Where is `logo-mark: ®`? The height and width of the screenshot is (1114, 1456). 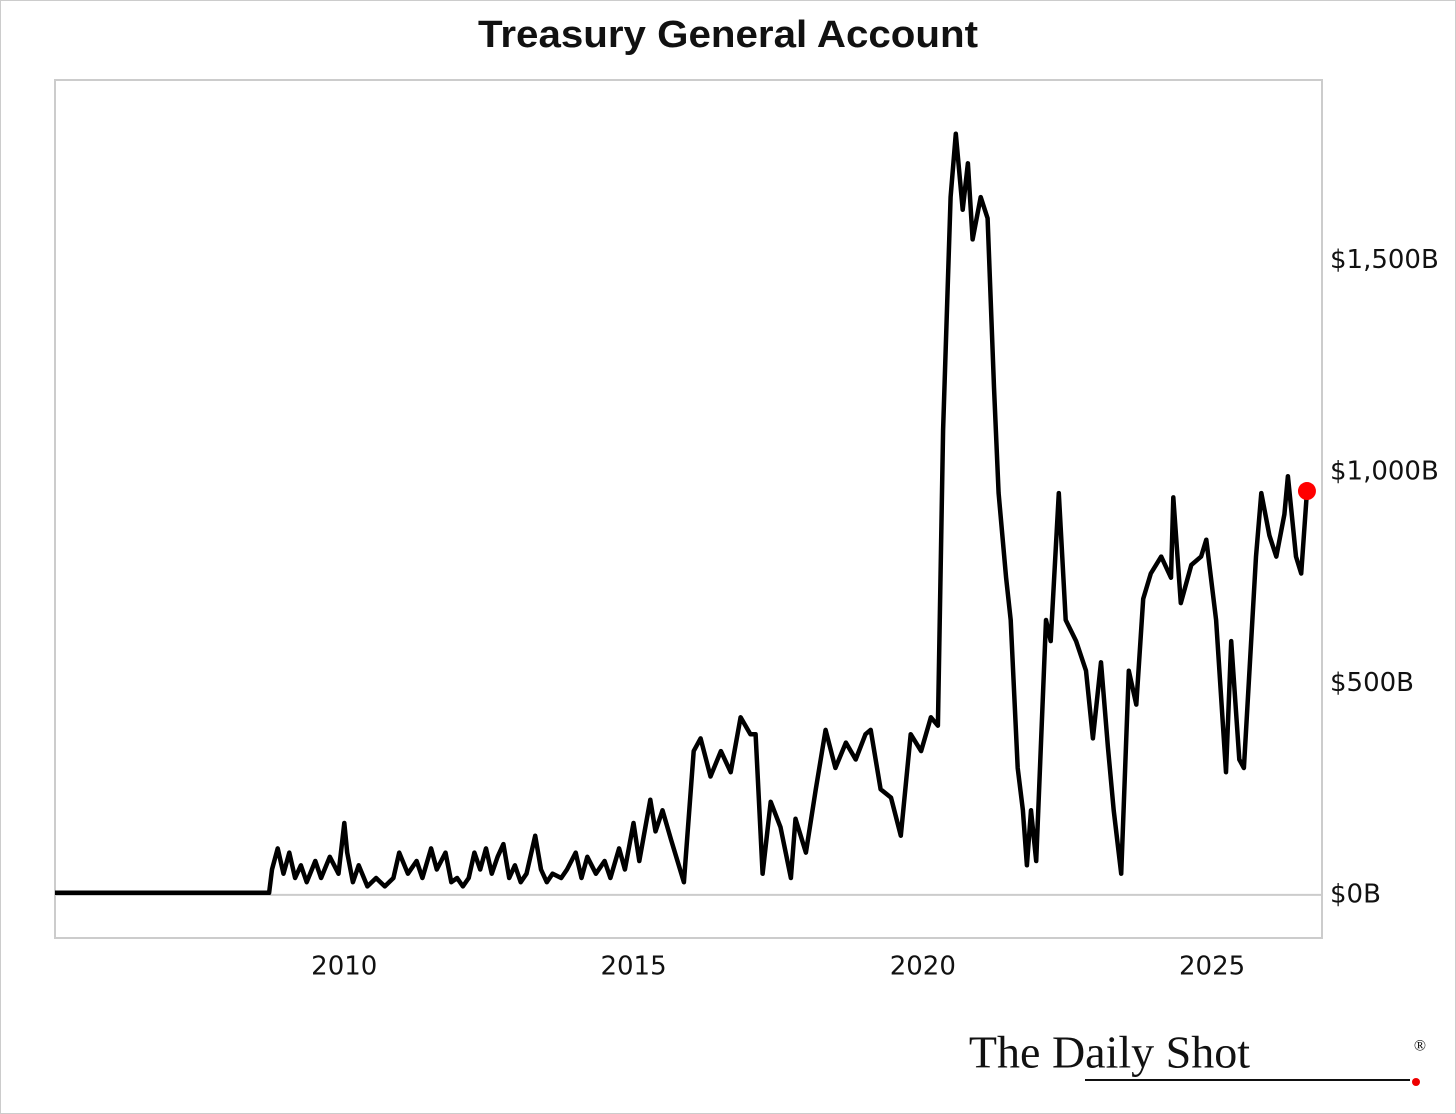
logo-mark: ® is located at coordinates (1420, 1046).